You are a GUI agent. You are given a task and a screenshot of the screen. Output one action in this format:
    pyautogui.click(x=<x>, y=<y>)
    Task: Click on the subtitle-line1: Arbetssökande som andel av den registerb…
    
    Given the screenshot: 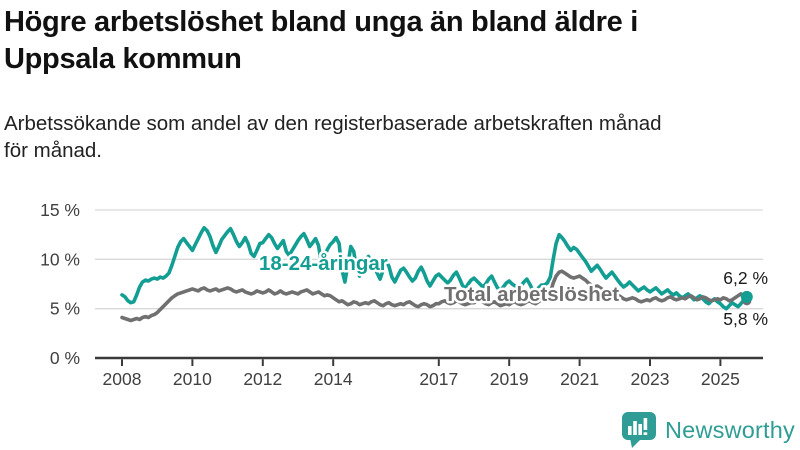 What is the action you would take?
    pyautogui.click(x=333, y=123)
    